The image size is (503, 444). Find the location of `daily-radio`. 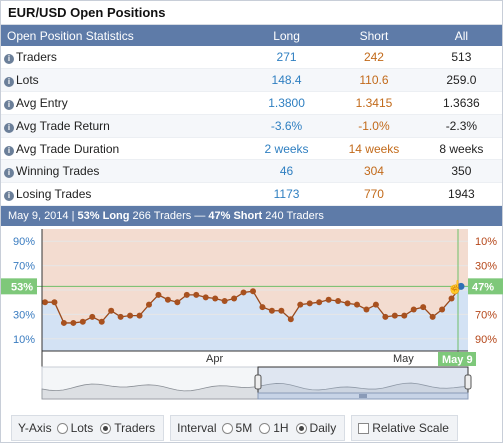

daily-radio is located at coordinates (301, 428).